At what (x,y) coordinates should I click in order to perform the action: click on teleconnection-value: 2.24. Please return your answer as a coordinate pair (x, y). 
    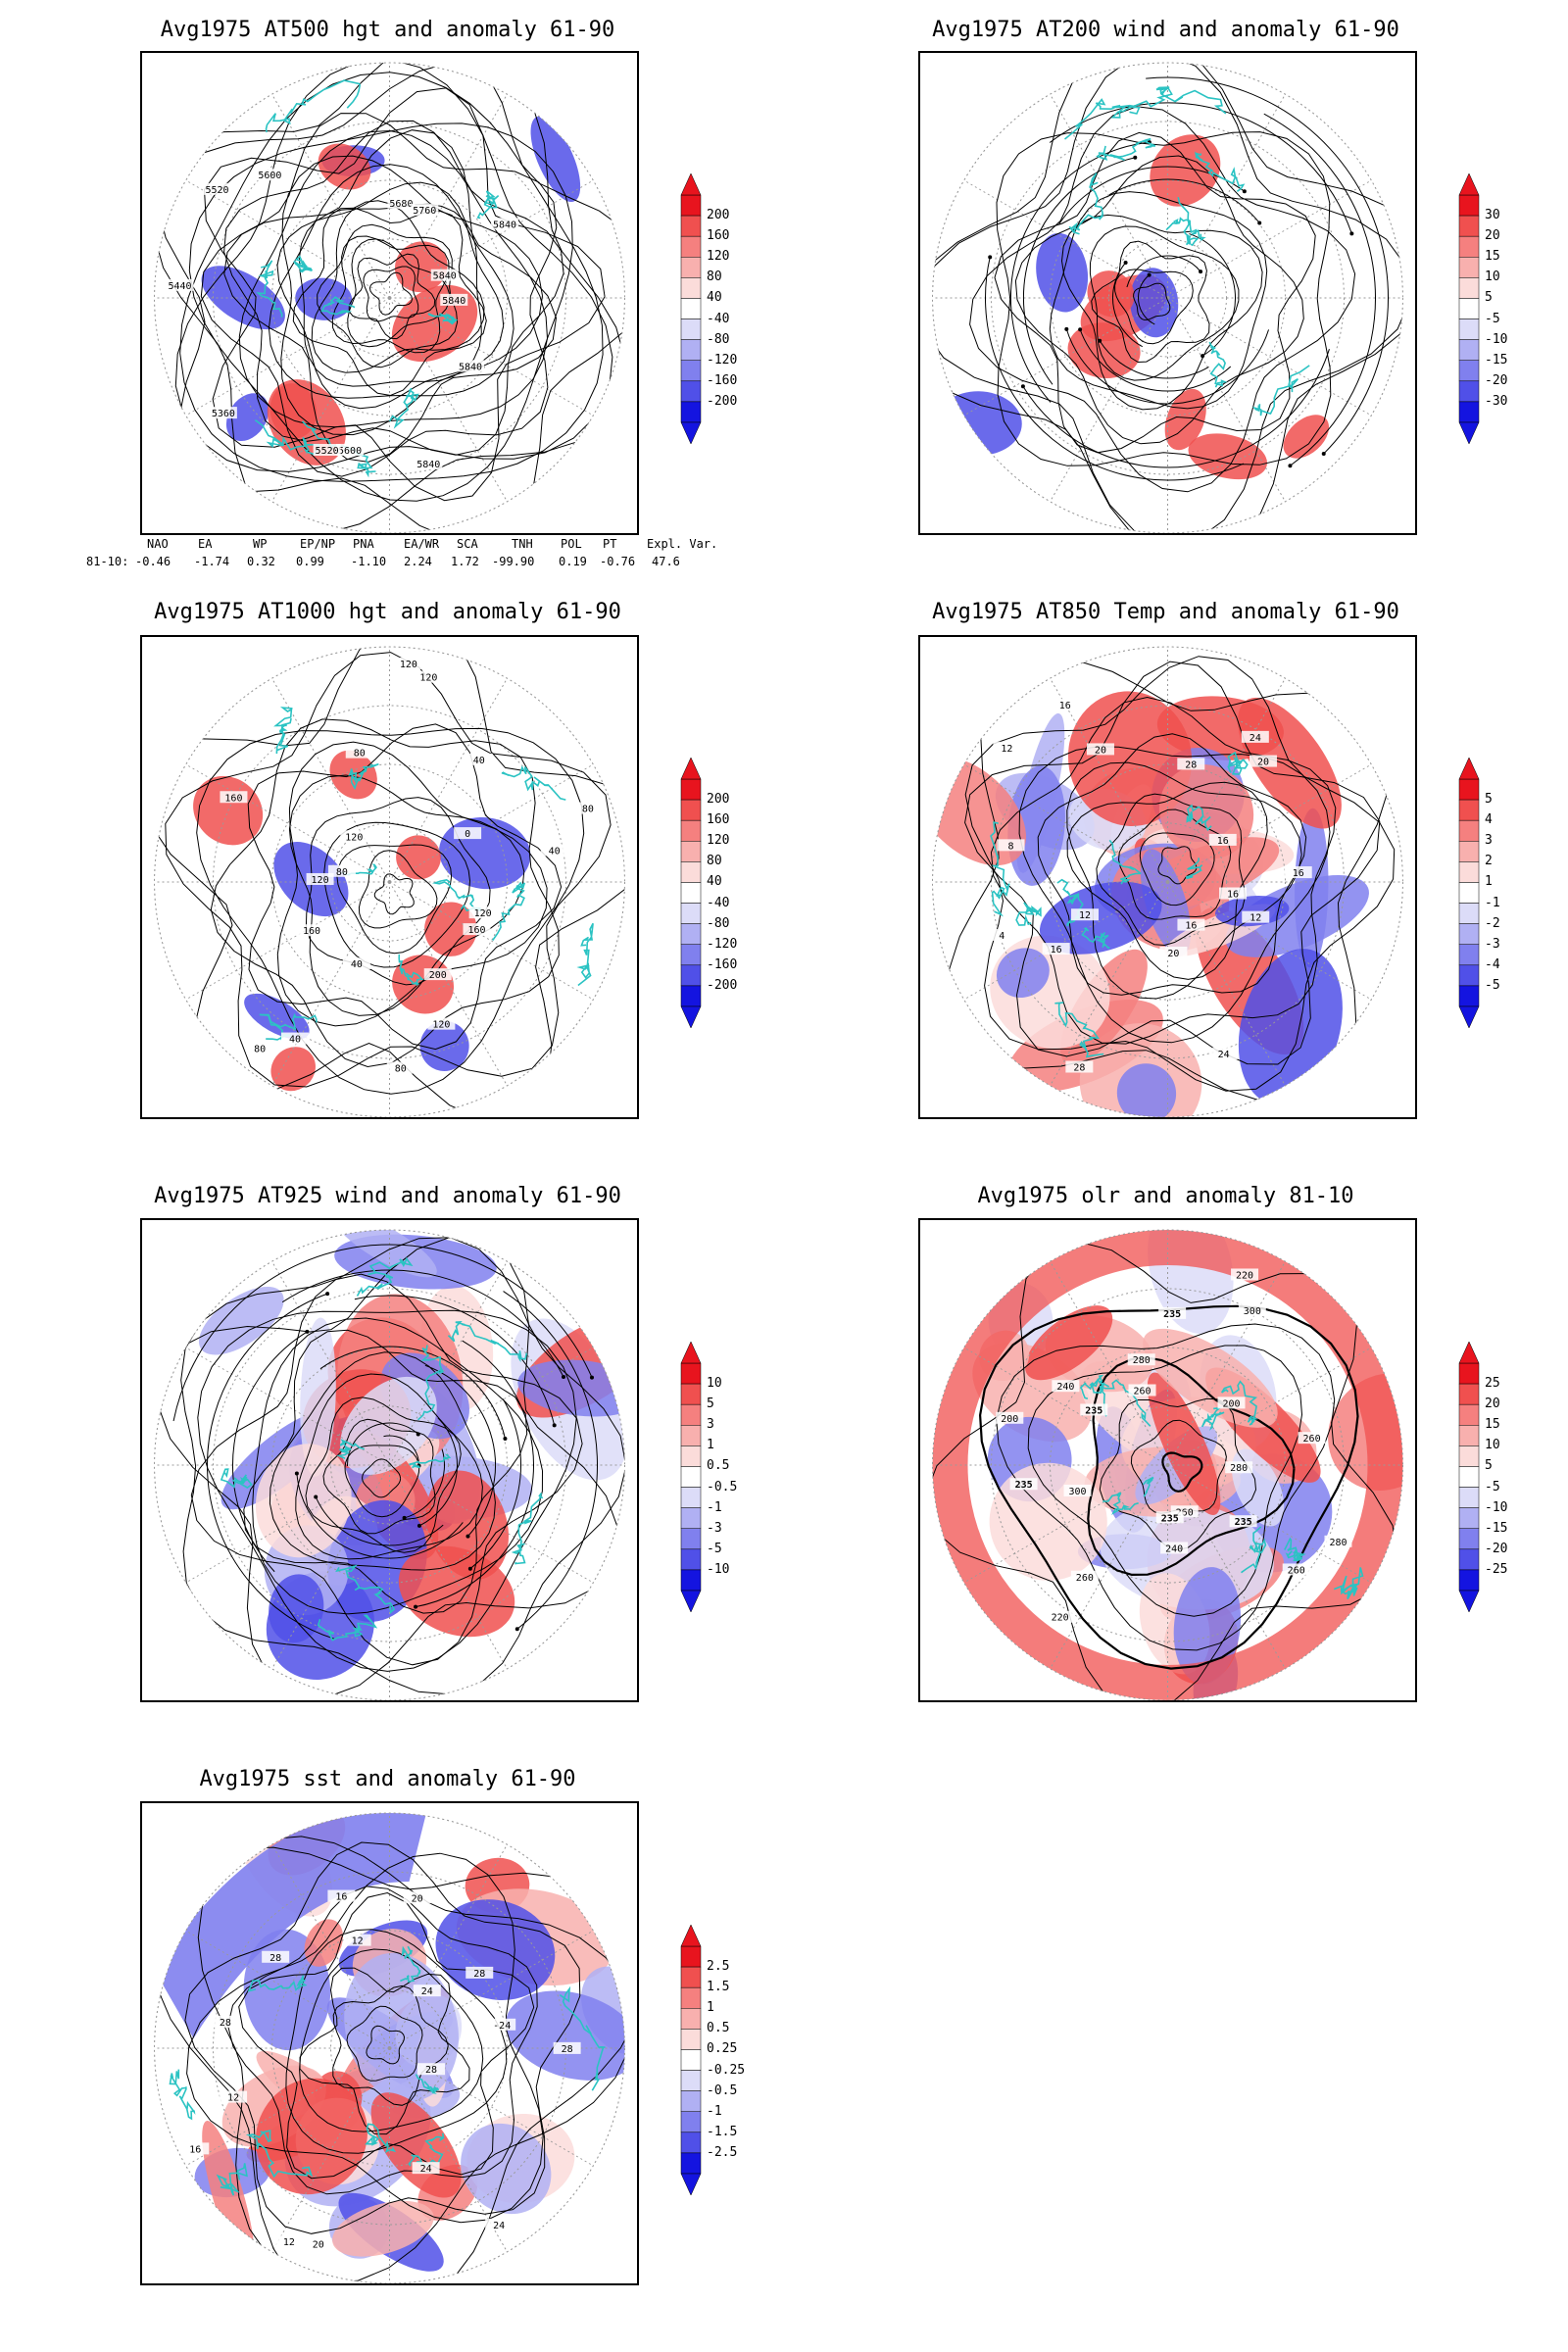
    Looking at the image, I should click on (418, 561).